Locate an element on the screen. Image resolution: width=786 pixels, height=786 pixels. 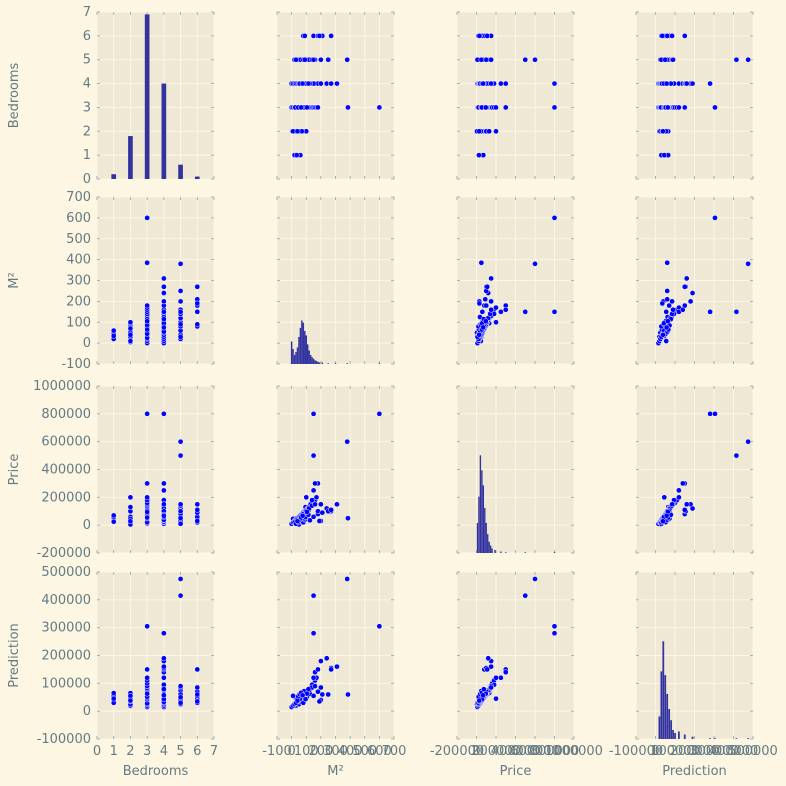
x-tick-label: 700 is located at coordinates (394, 751).